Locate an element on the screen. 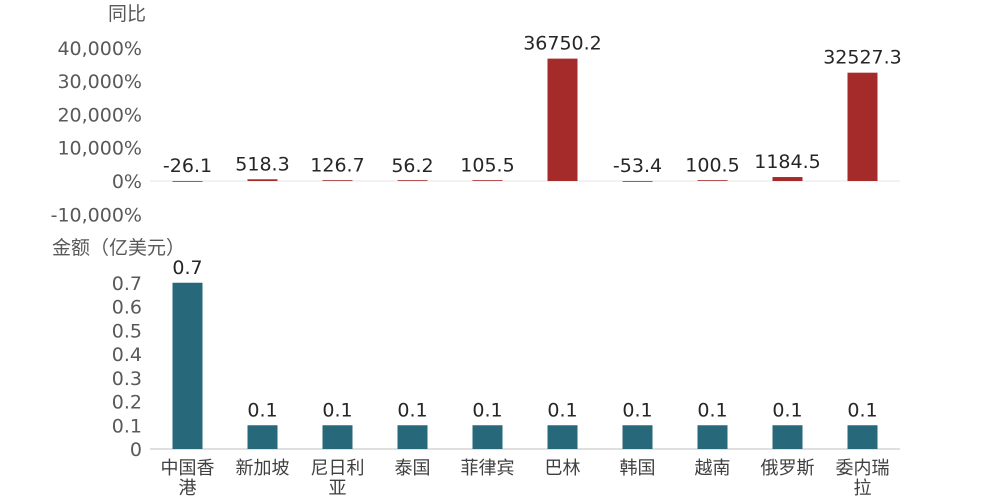 The height and width of the screenshot is (500, 1000). yoy-tick-label: 10,000% is located at coordinates (99, 149).